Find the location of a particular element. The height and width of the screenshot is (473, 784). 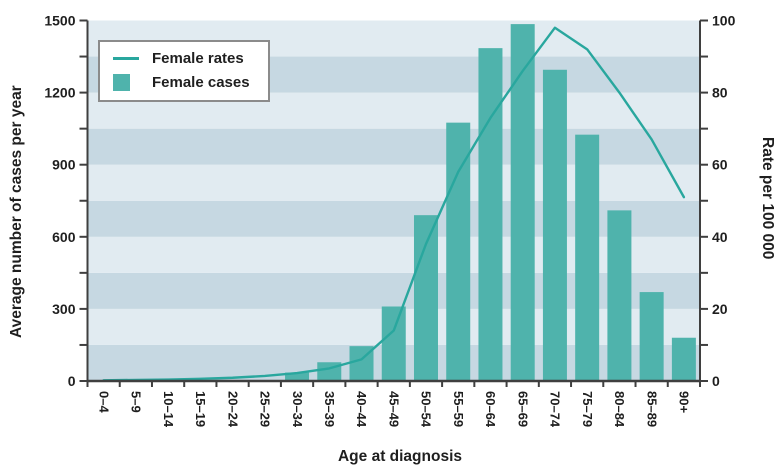

right-axis-title: Rate per 100 000 is located at coordinates (767, 198).